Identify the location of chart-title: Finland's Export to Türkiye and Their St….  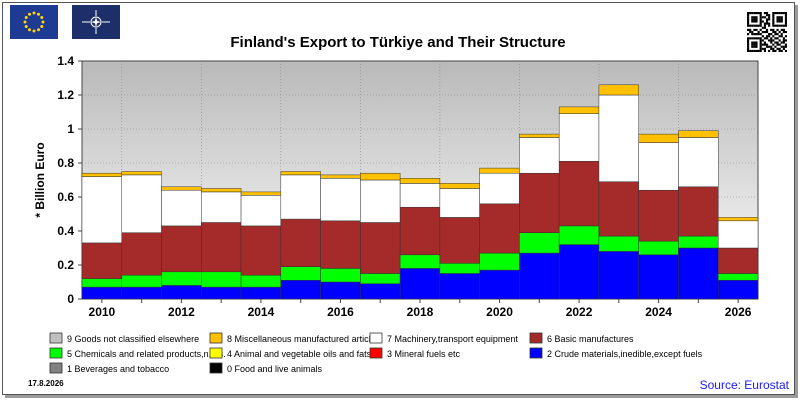
(397, 42).